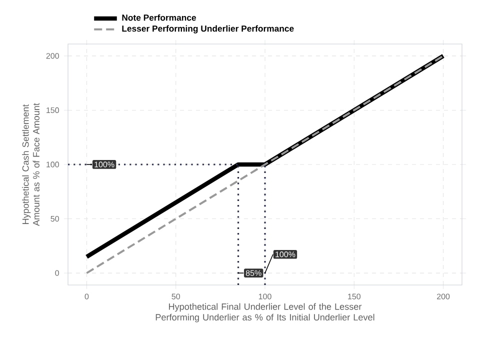 Image resolution: width=480 pixels, height=360 pixels. What do you see at coordinates (176, 297) in the screenshot?
I see `x-tick-label: 50` at bounding box center [176, 297].